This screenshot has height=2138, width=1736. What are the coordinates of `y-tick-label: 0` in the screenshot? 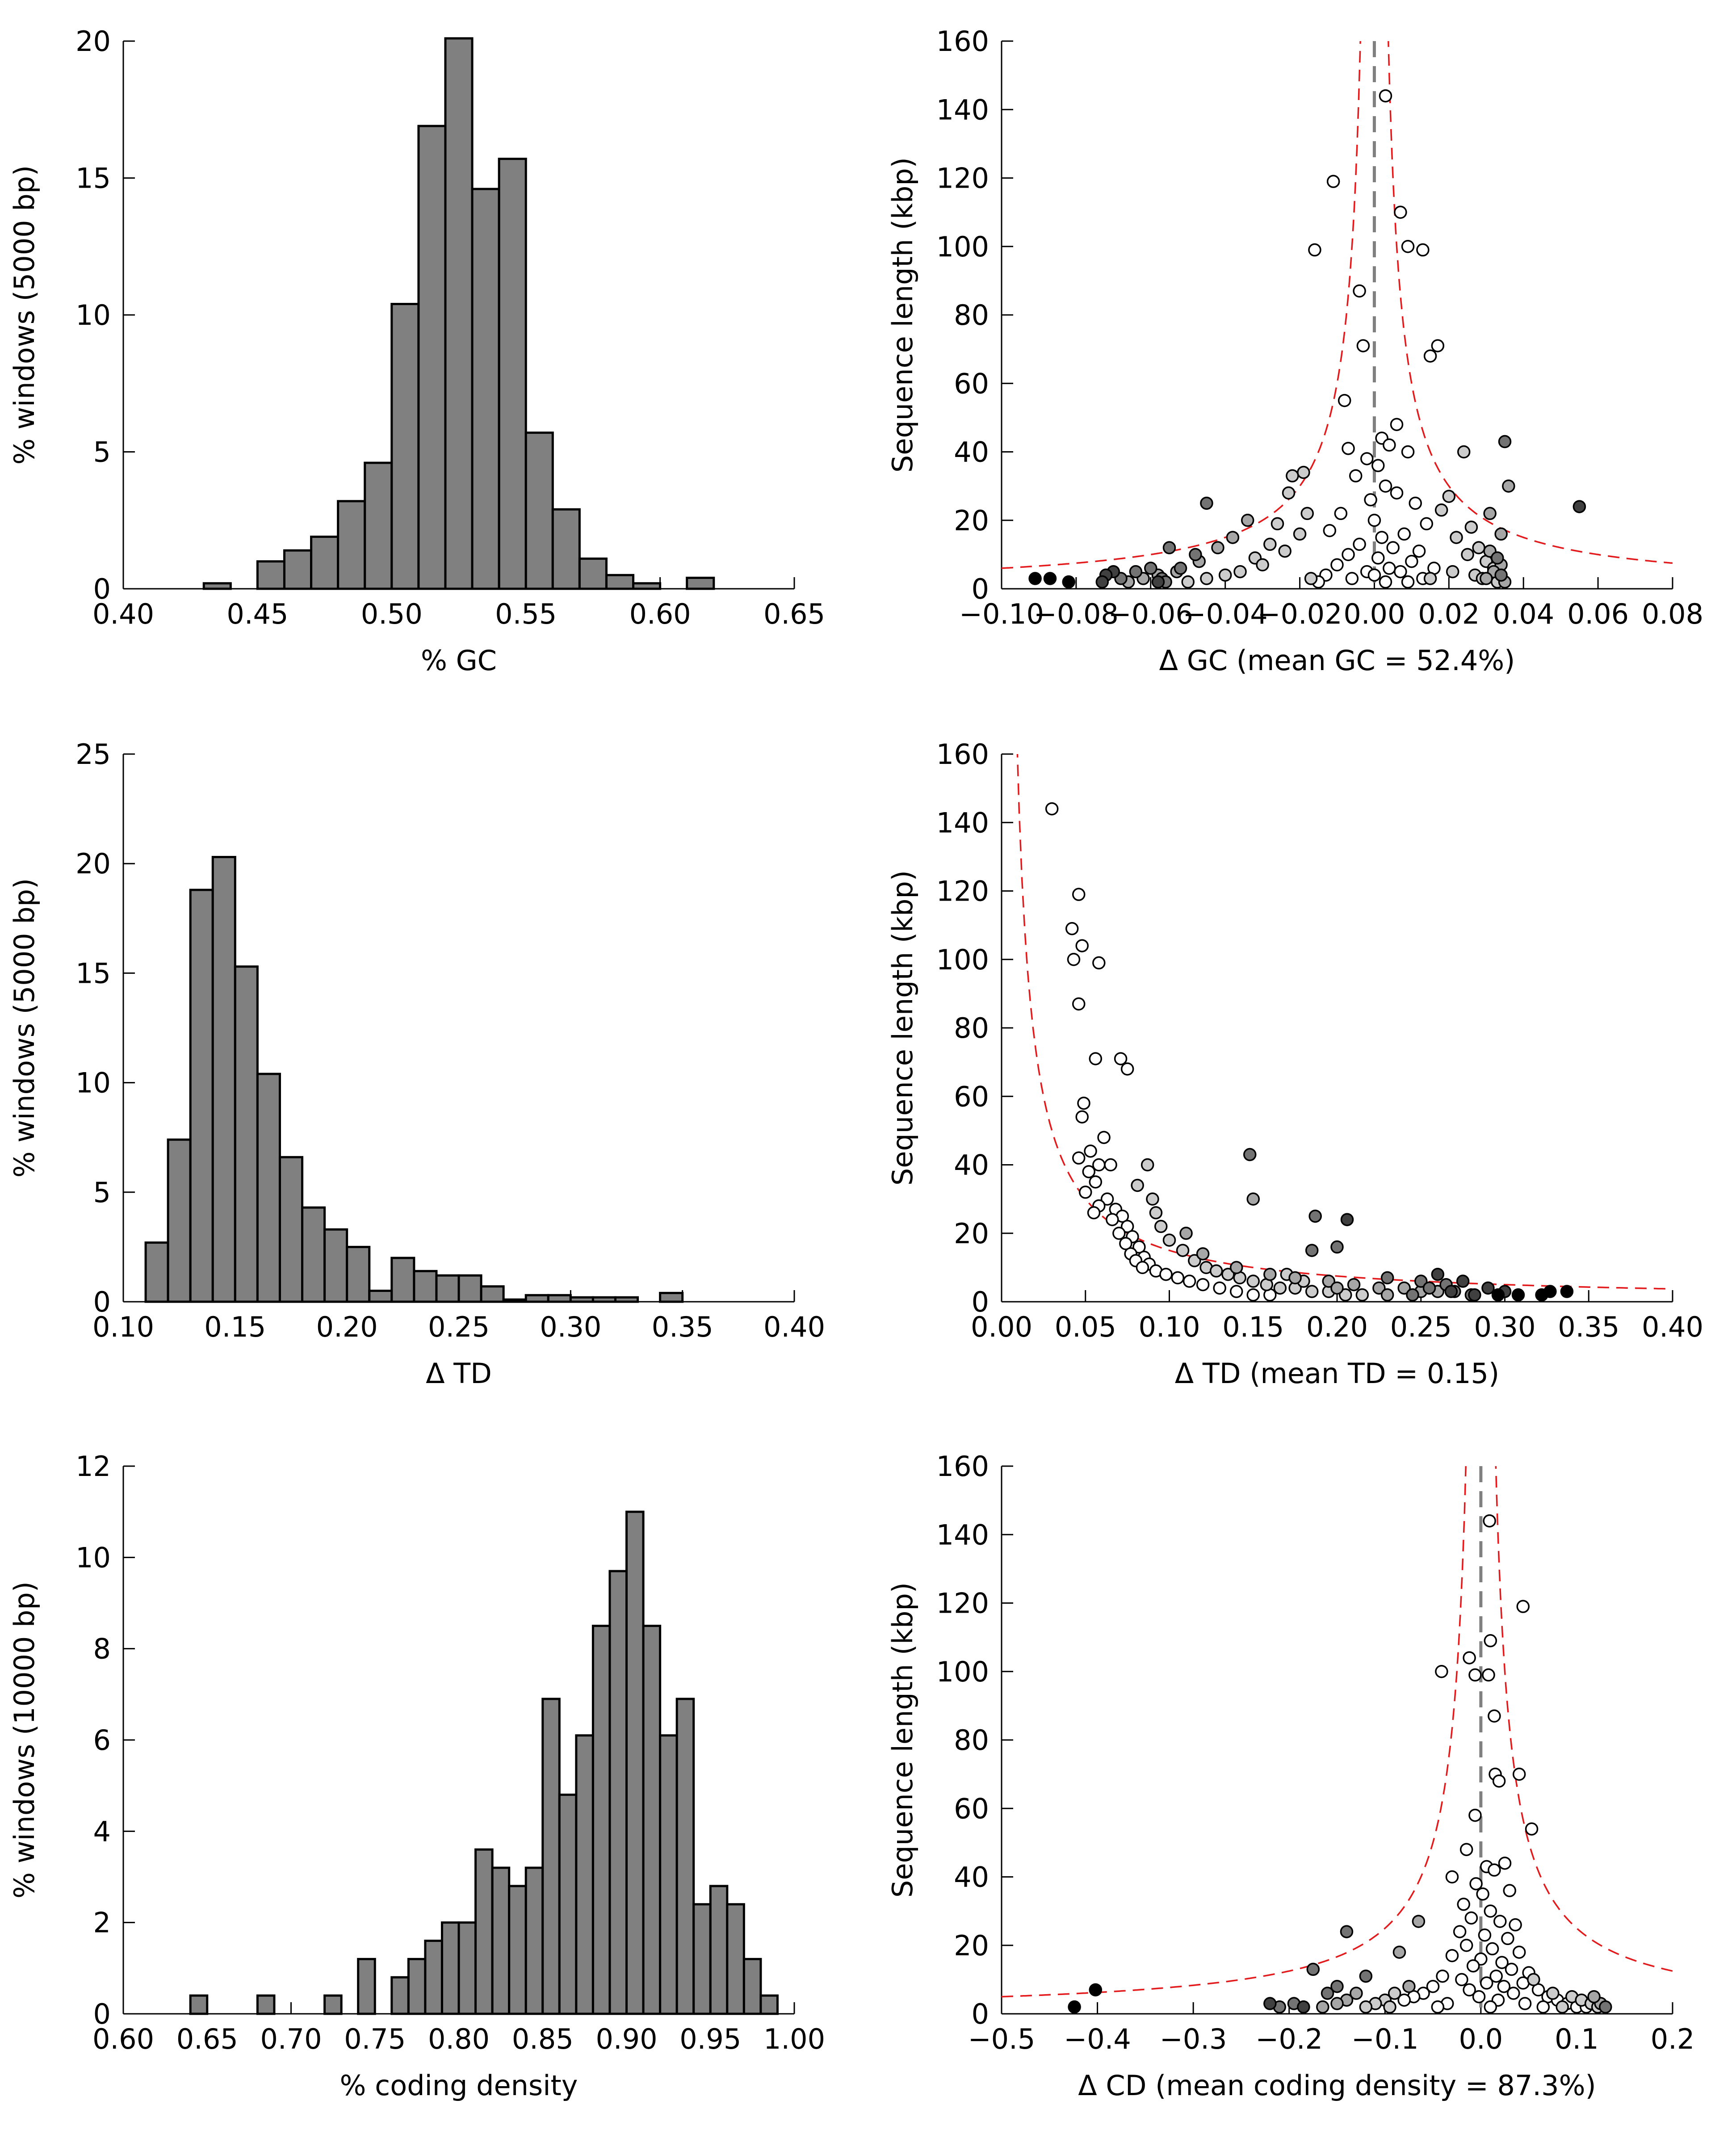 It's located at (102, 2014).